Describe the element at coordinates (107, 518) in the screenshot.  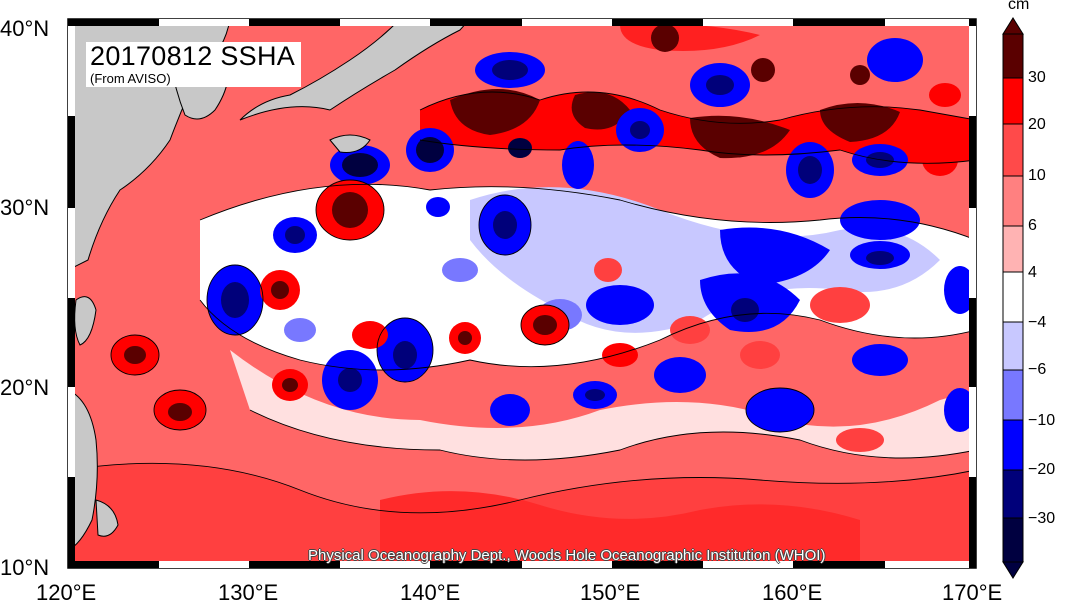
I see `philippines-island` at that location.